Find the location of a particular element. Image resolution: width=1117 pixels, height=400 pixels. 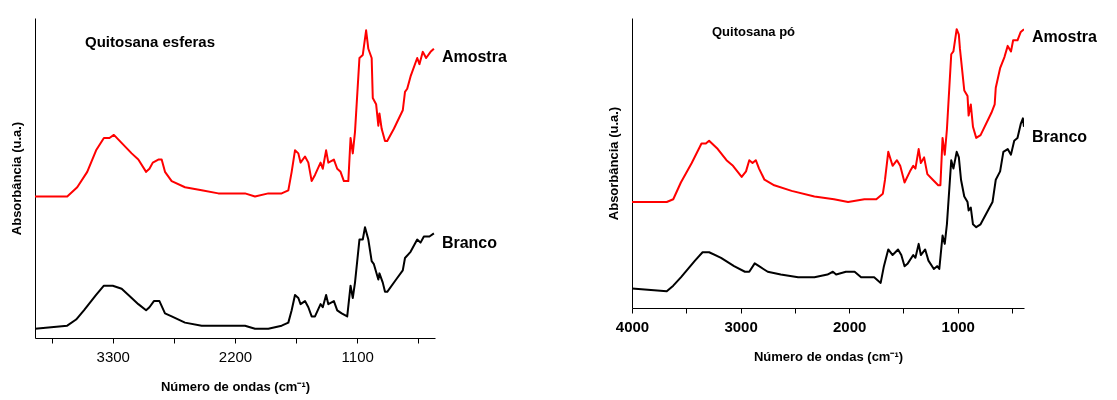

chart-title: Quitosana pó is located at coordinates (754, 31).